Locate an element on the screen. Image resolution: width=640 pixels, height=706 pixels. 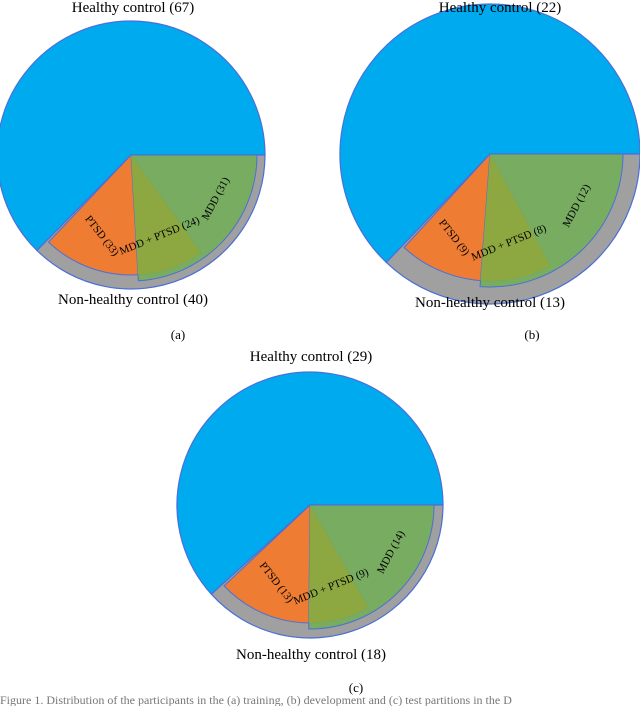
healthy-control-label: Healthy control (67) is located at coordinates (133, 8).